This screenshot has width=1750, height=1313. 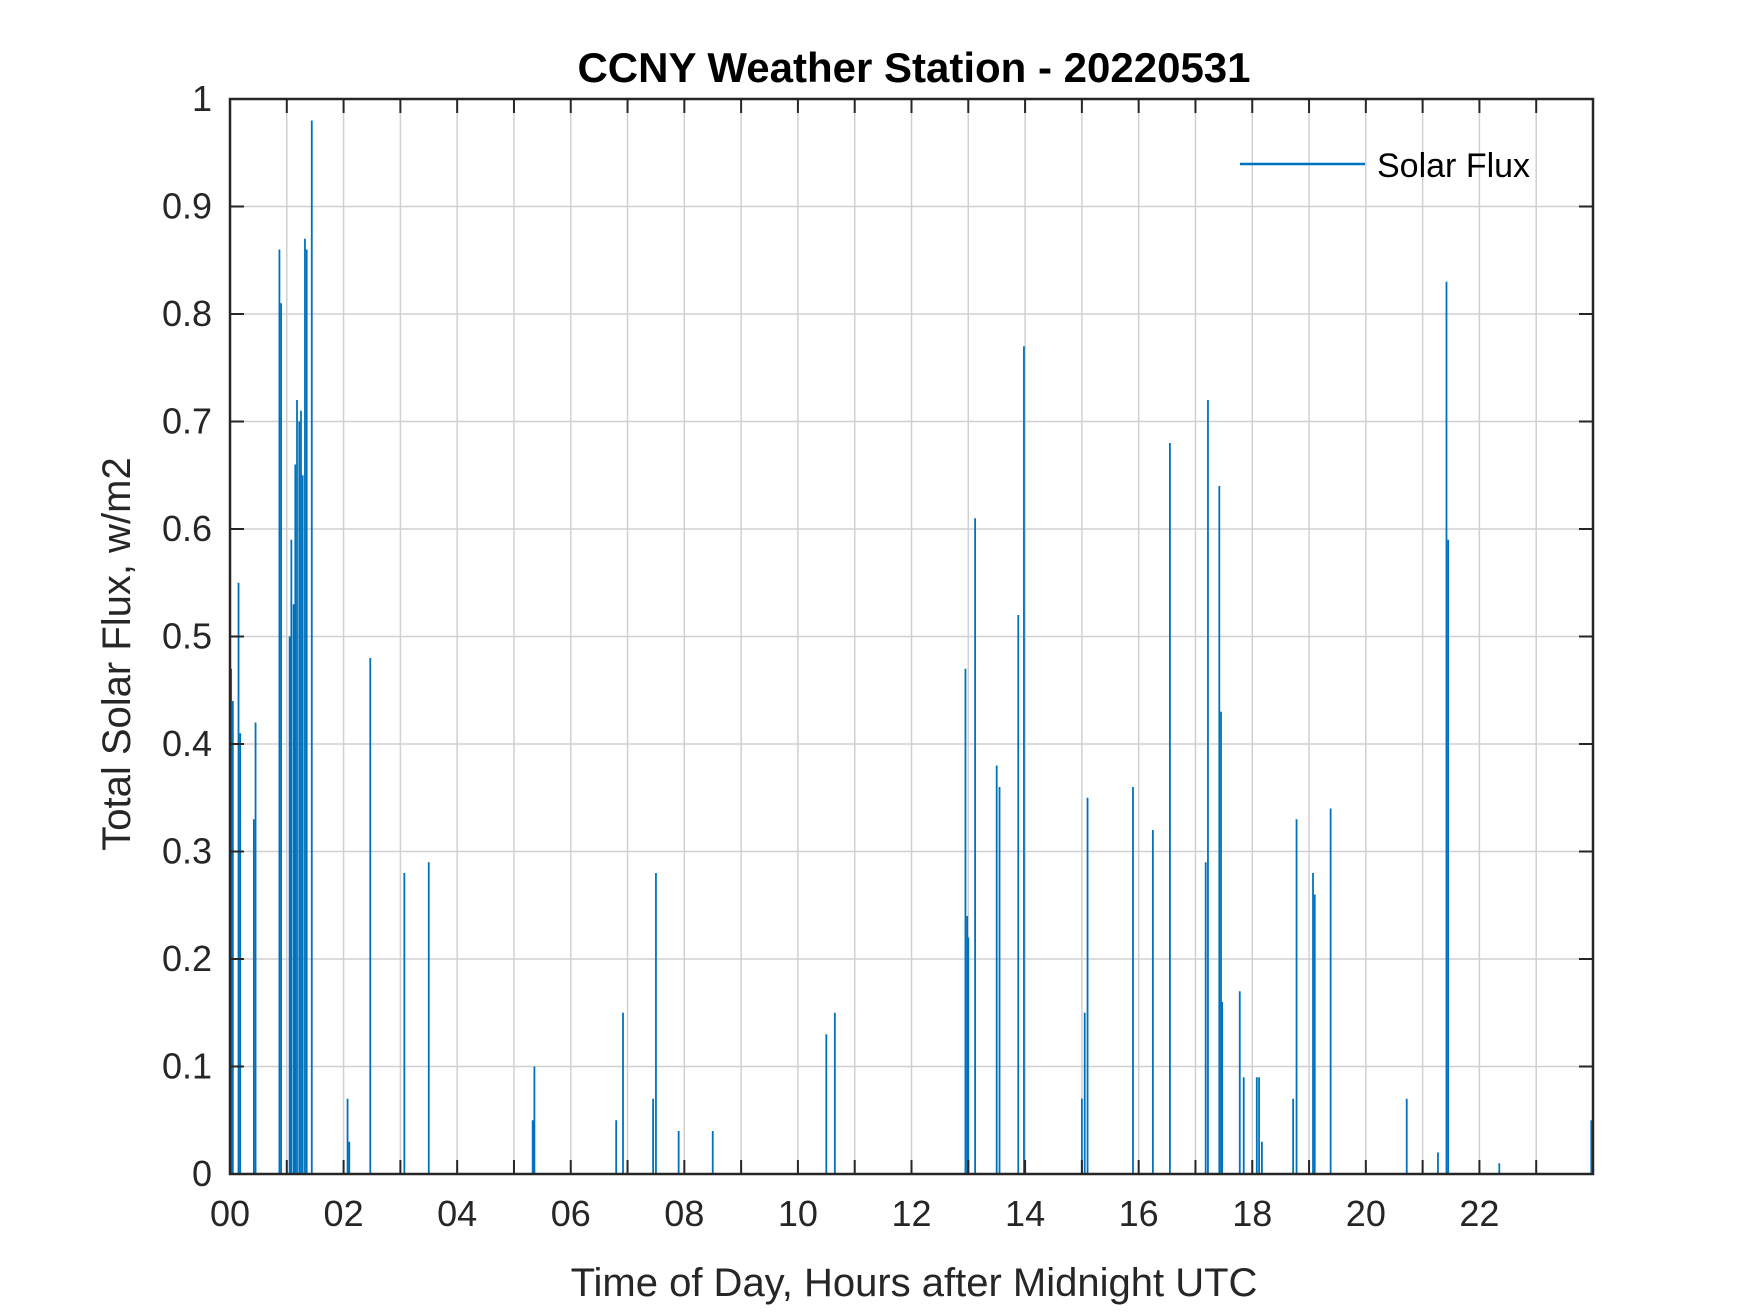 I want to click on y-tick-label: 0.2, so click(x=187, y=958).